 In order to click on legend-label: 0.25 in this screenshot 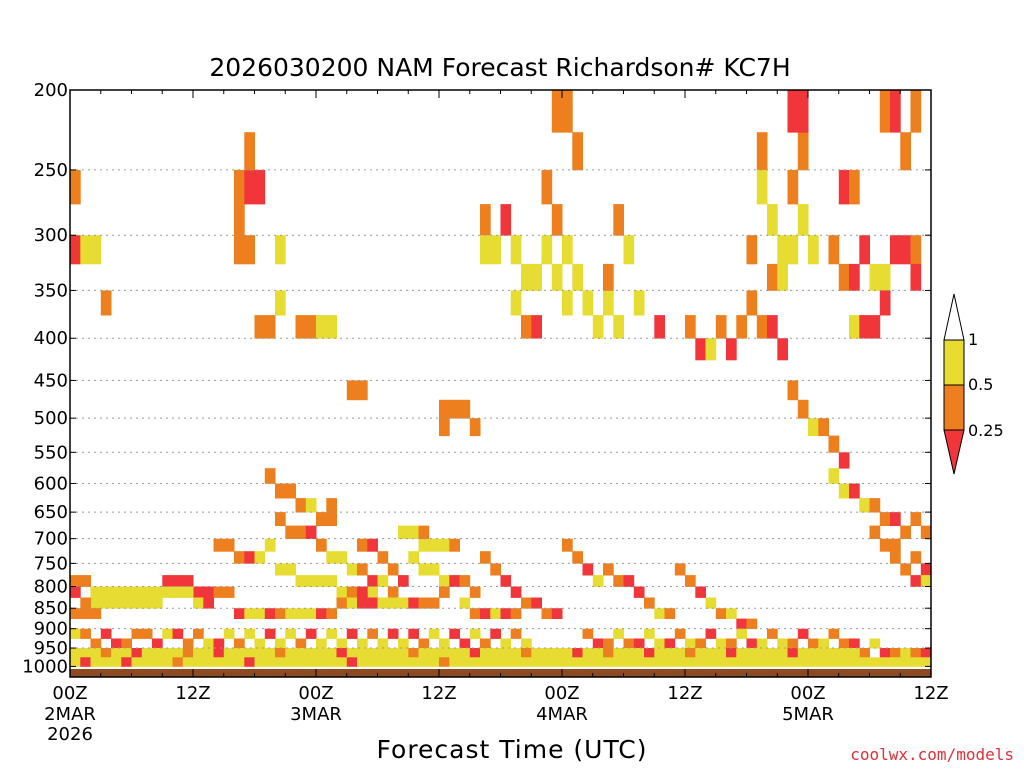, I will do `click(986, 430)`.